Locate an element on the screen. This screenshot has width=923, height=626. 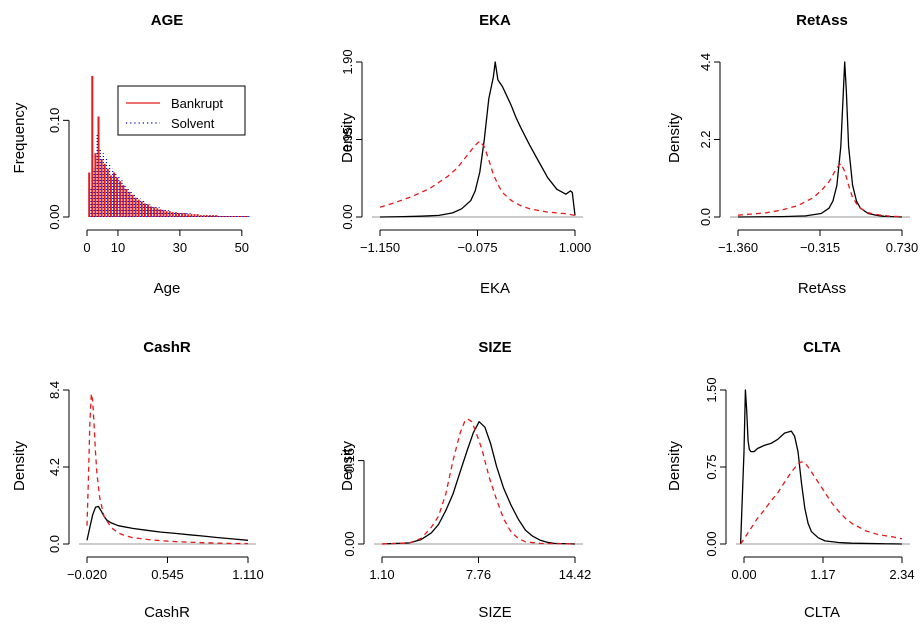
y-tick-label: 4.4 is located at coordinates (705, 62).